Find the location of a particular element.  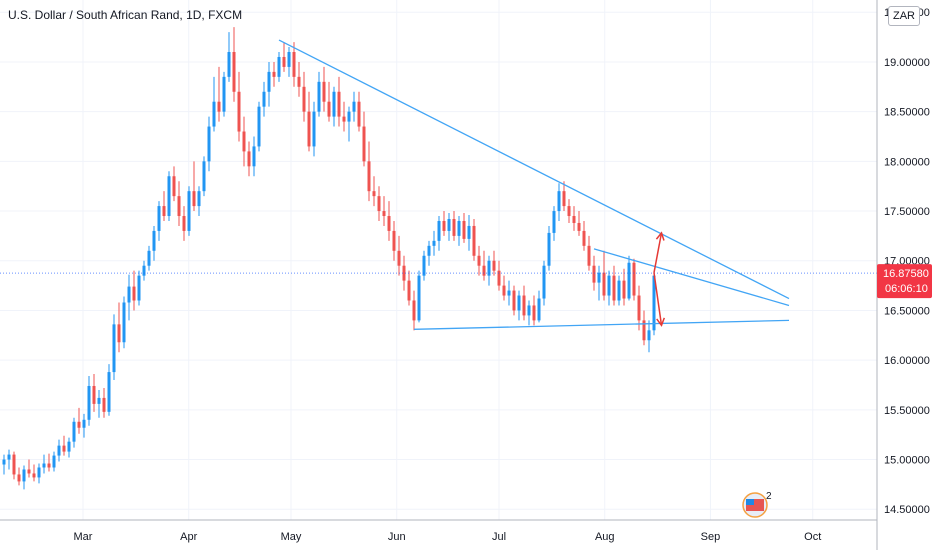

tradingview-logo-icon: 2 is located at coordinates (757, 504).